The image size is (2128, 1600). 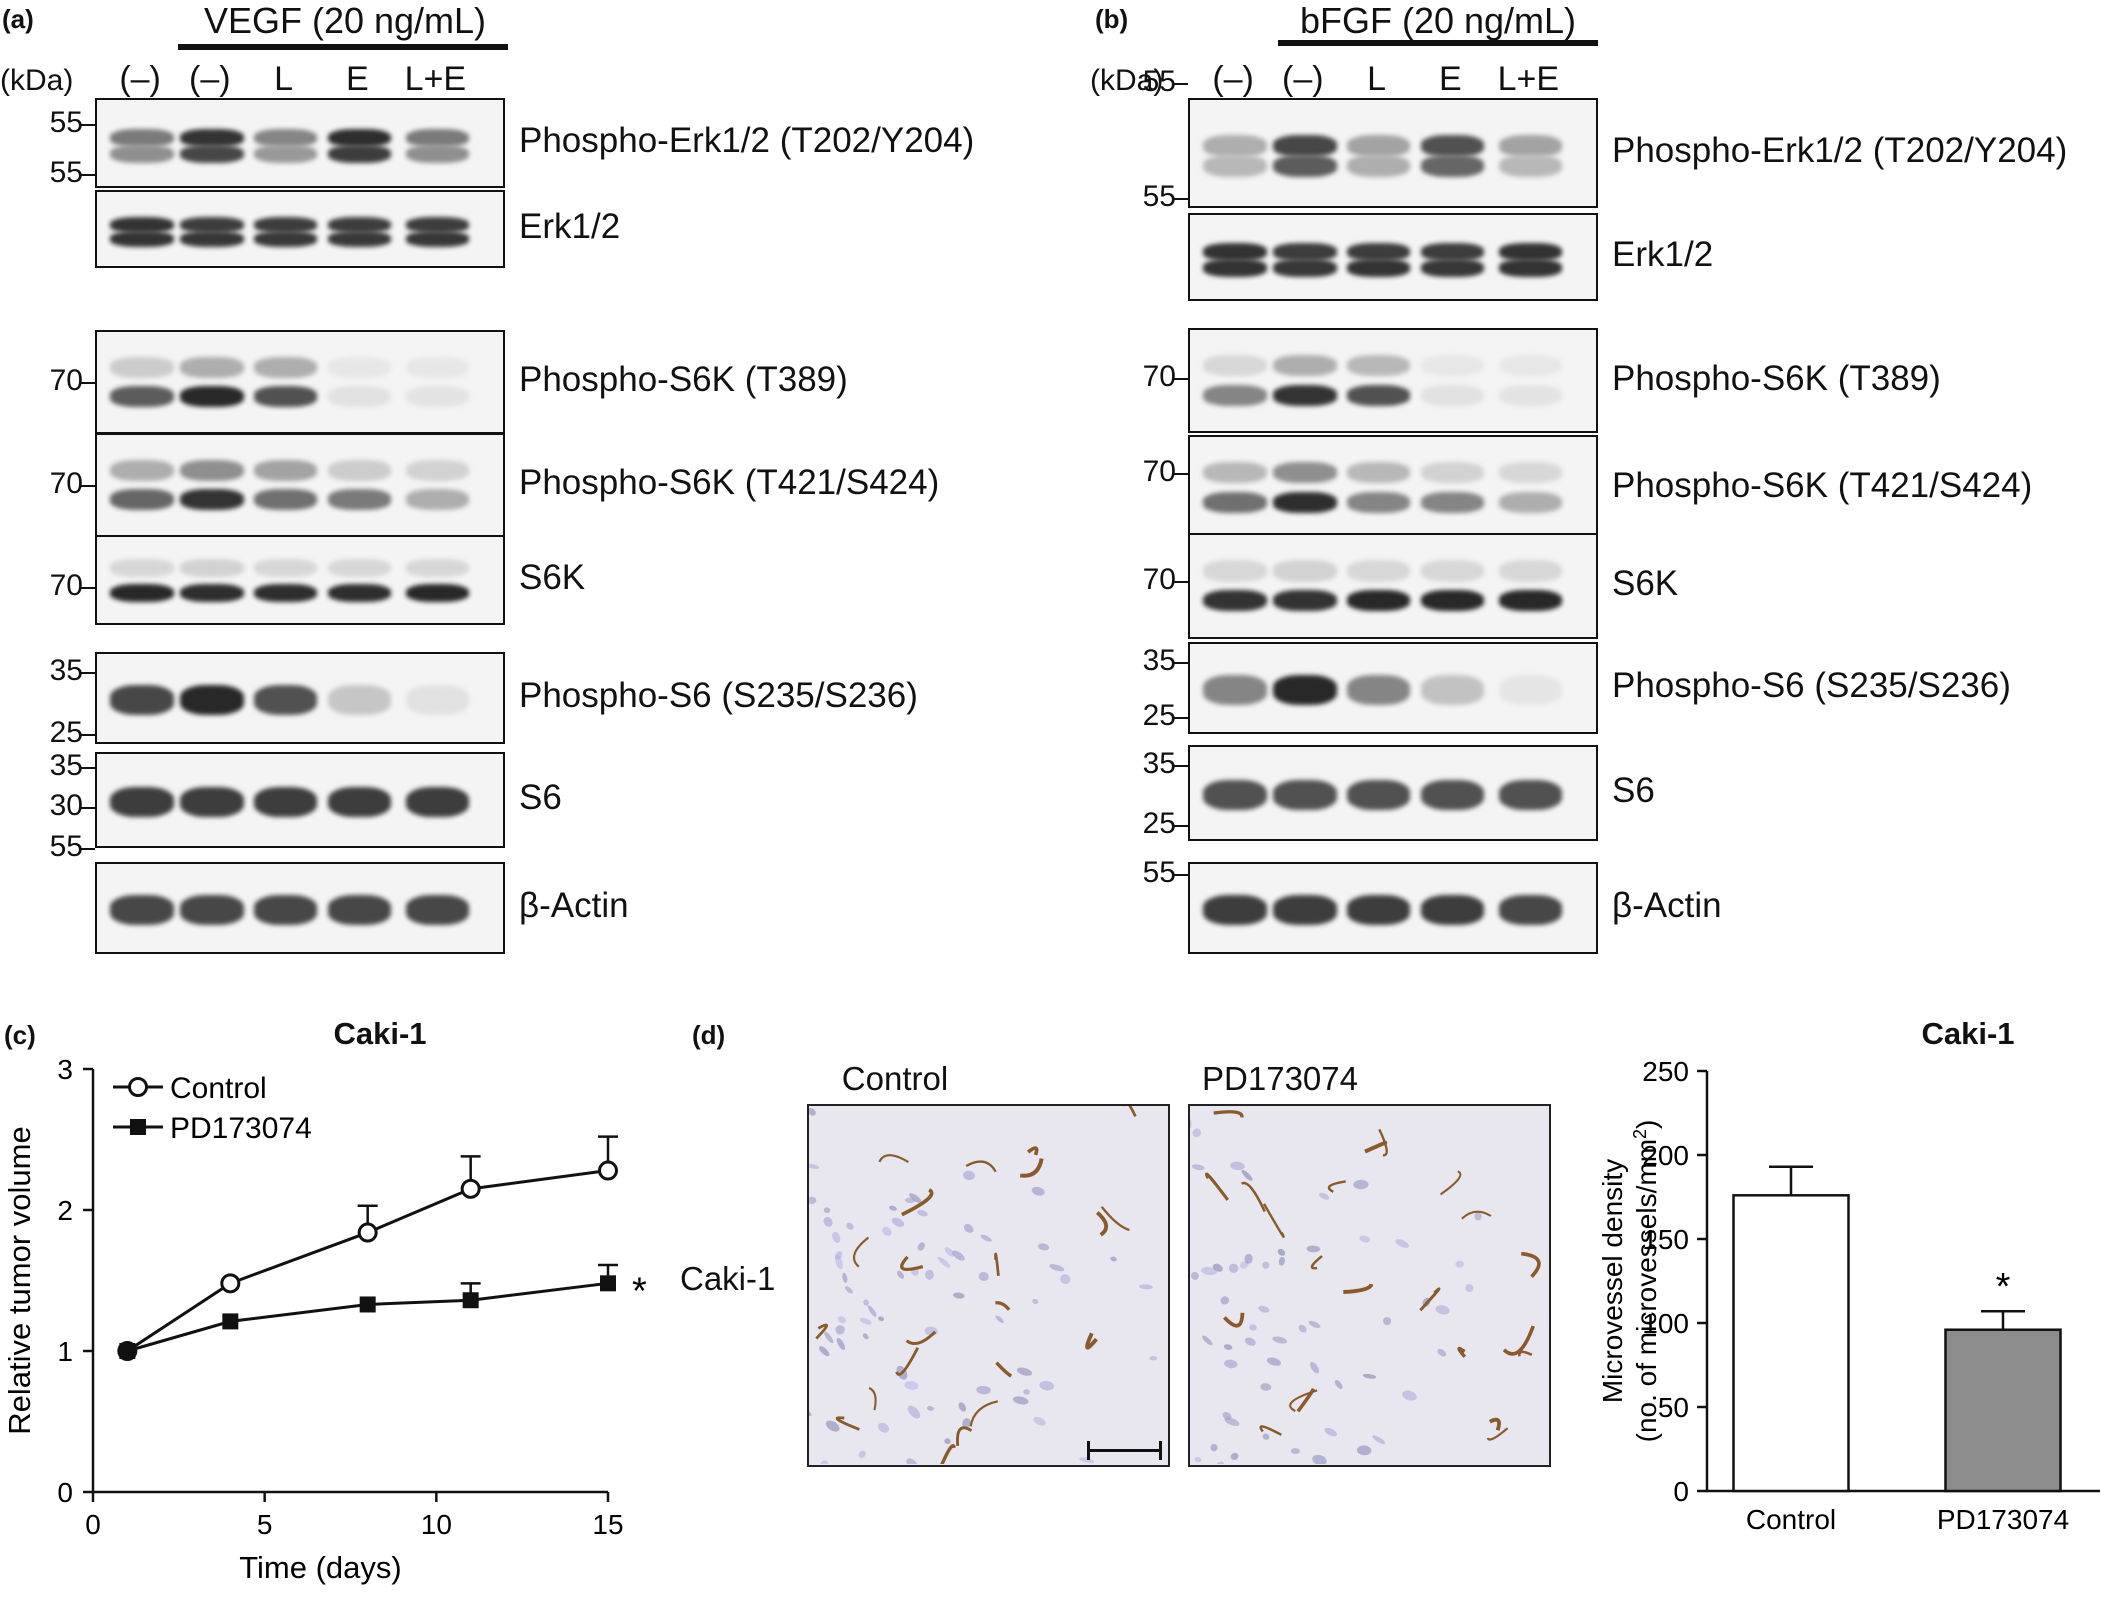 I want to click on mw-marker-label: 70, so click(x=48, y=586).